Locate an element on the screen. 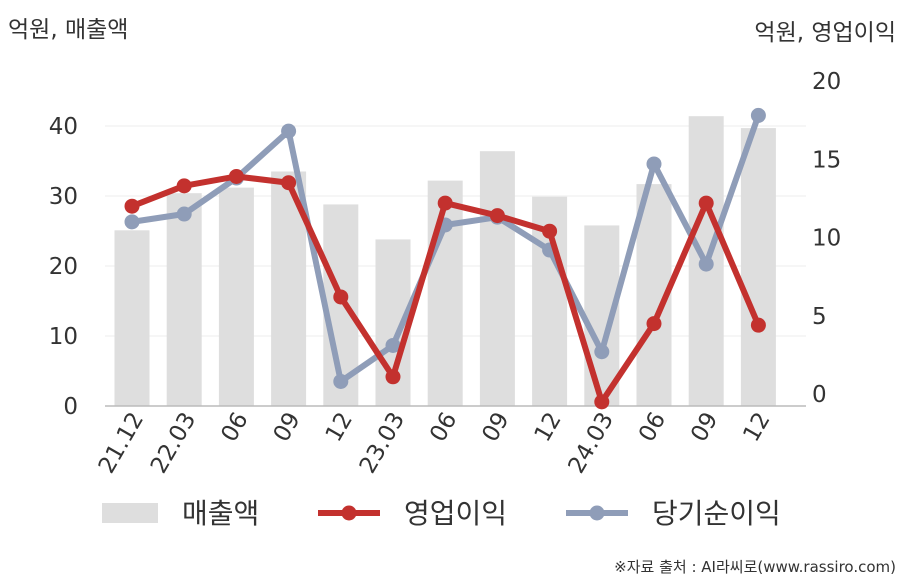 Image resolution: width=908 pixels, height=580 pixels. right-tick-label: 20 is located at coordinates (826, 82).